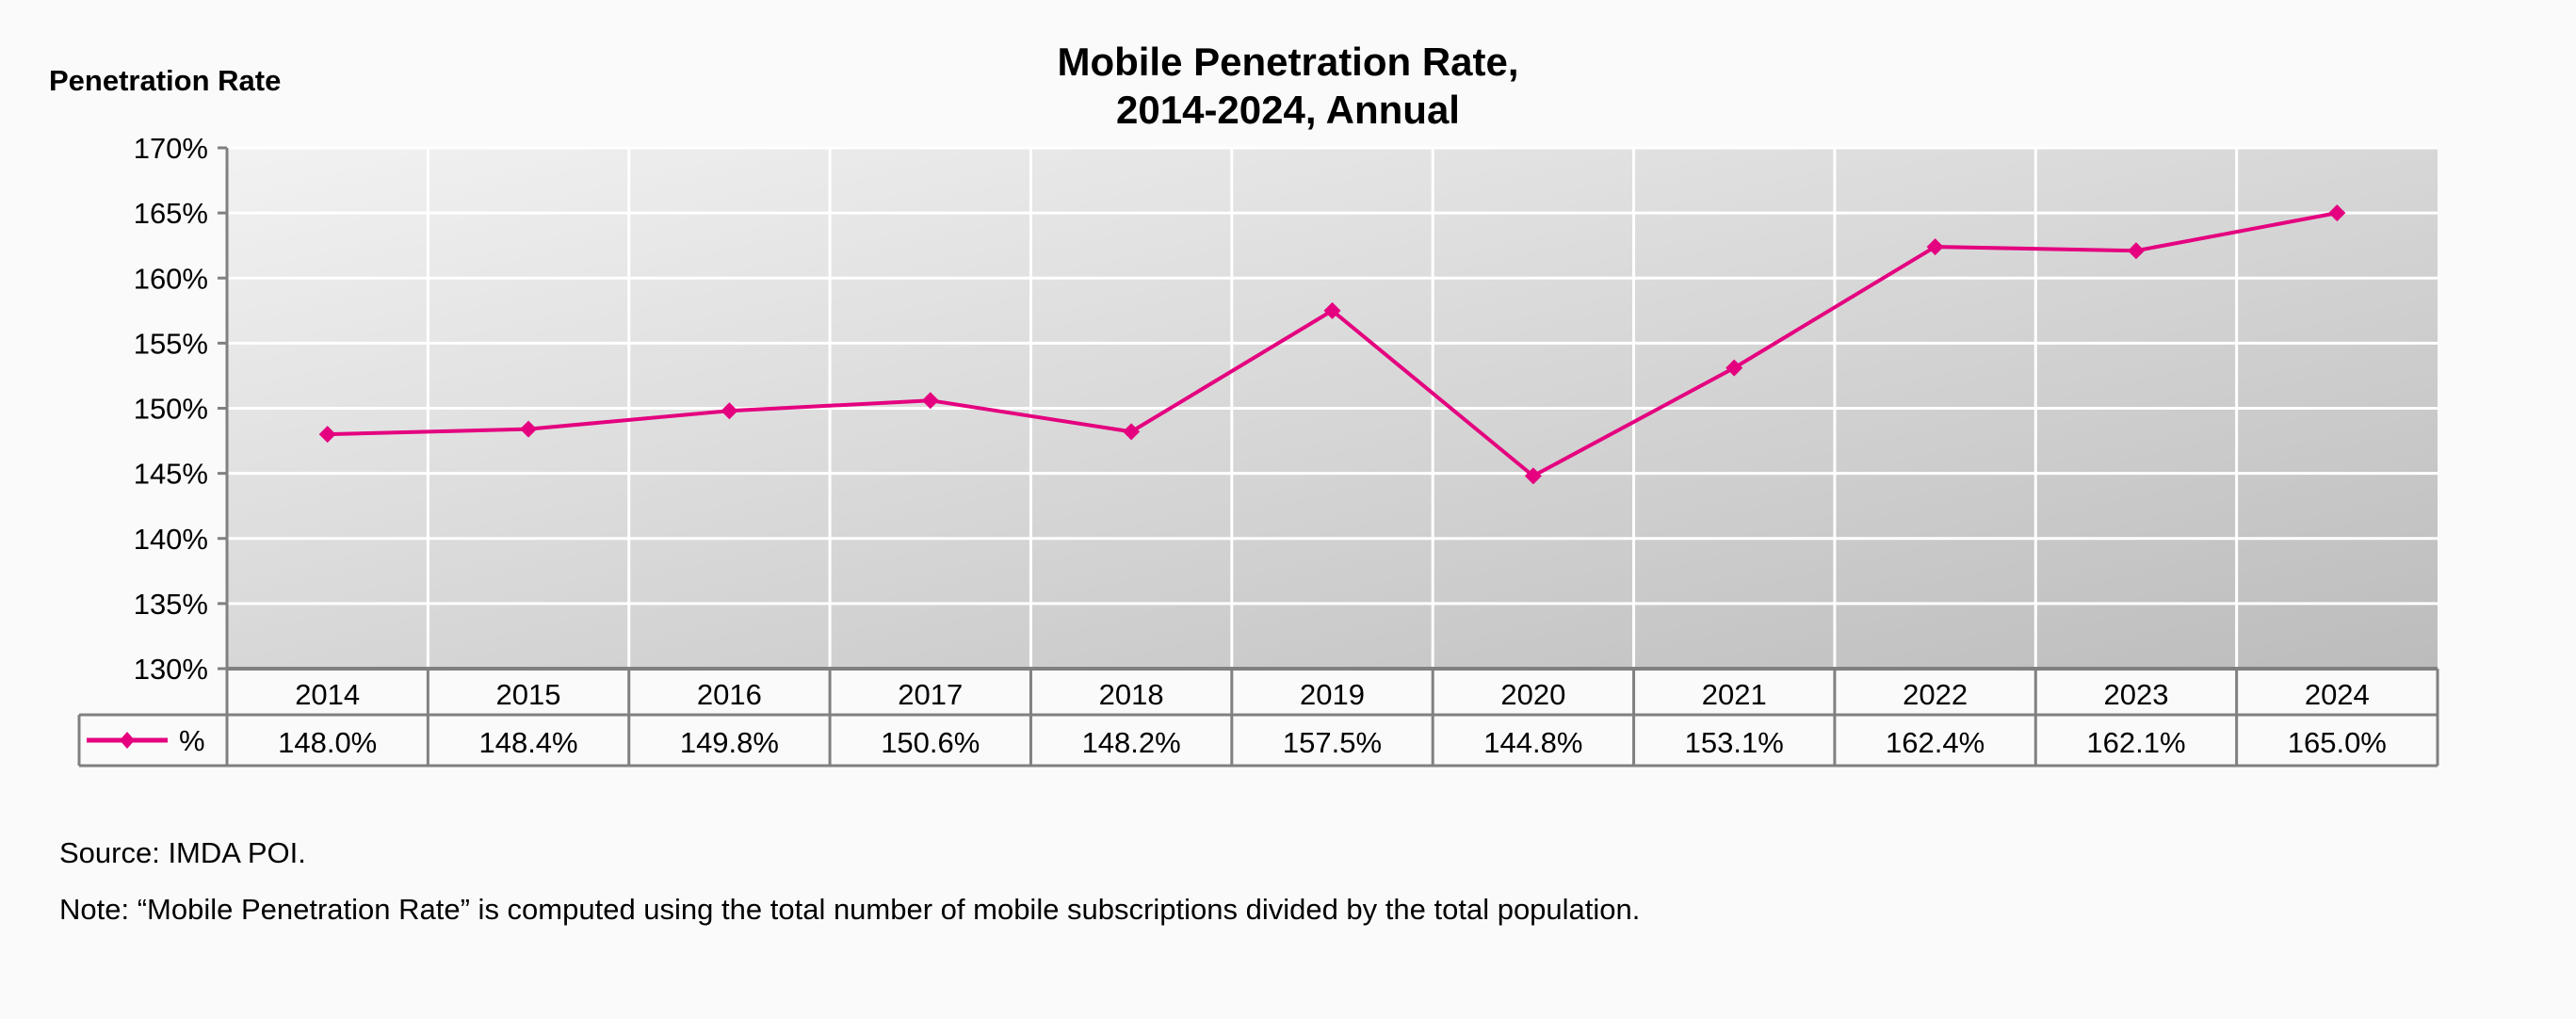 The image size is (2576, 1019). Describe the element at coordinates (930, 695) in the screenshot. I see `x-tick-label: 2017` at that location.